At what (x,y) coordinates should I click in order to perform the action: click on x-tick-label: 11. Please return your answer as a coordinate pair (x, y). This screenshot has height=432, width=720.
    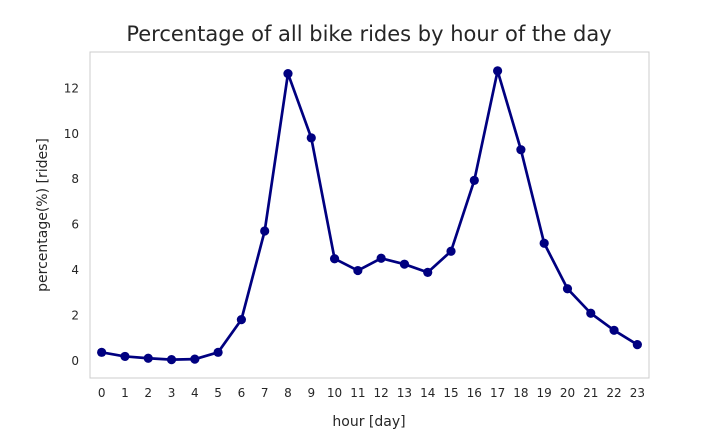
    Looking at the image, I should click on (357, 393).